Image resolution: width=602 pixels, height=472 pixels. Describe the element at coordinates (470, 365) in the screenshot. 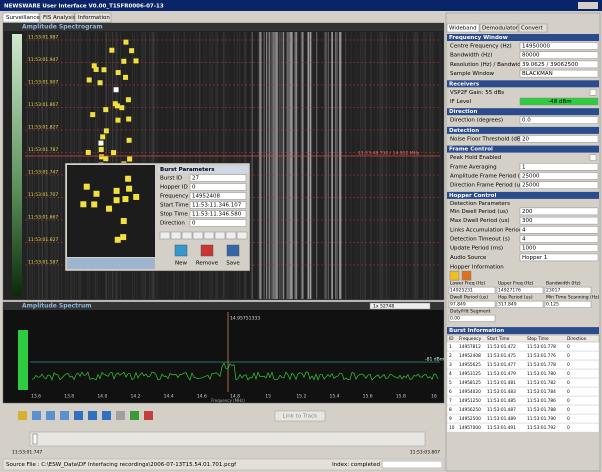

I see `table-cell: 14955625` at that location.